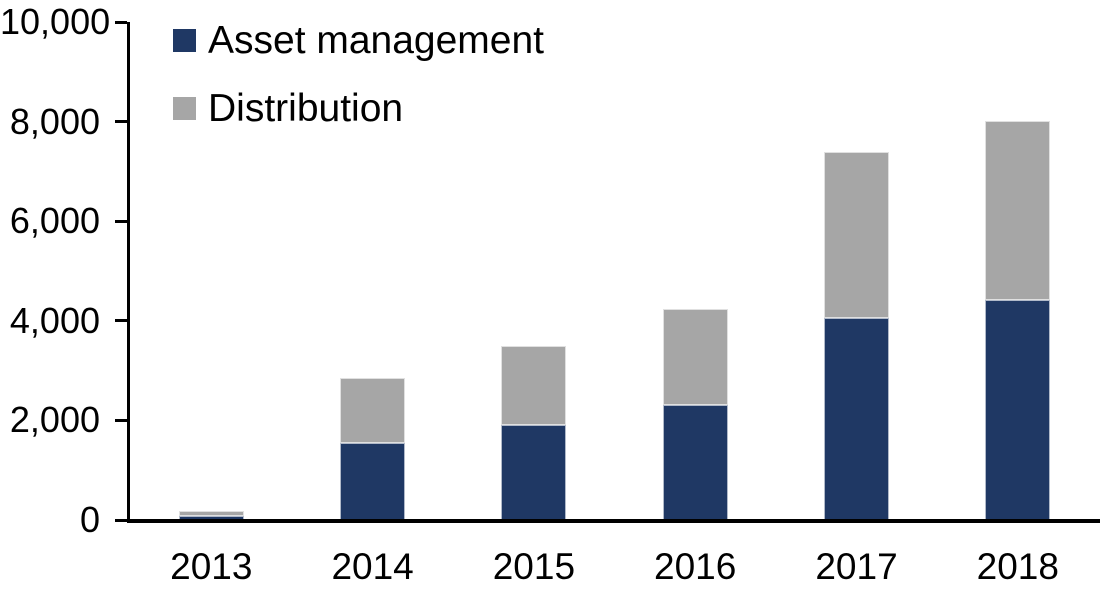 The height and width of the screenshot is (594, 1102). Describe the element at coordinates (695, 462) in the screenshot. I see `bar-2016-asset-management-segment` at that location.